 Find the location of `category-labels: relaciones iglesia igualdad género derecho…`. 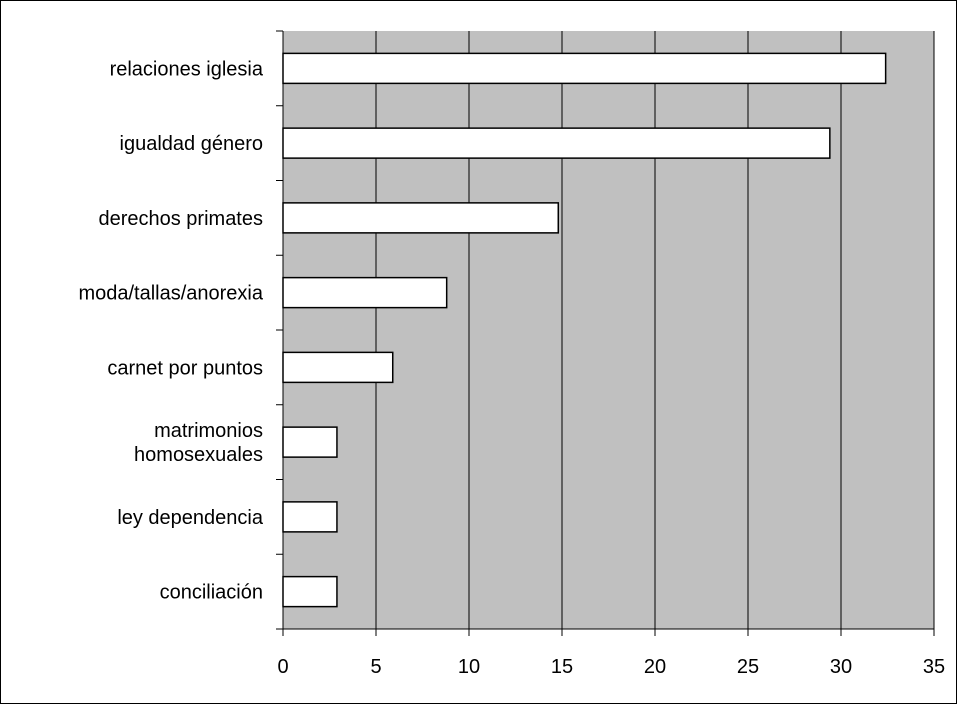

category-labels: relaciones iglesia igualdad género derecho… is located at coordinates (170, 330).